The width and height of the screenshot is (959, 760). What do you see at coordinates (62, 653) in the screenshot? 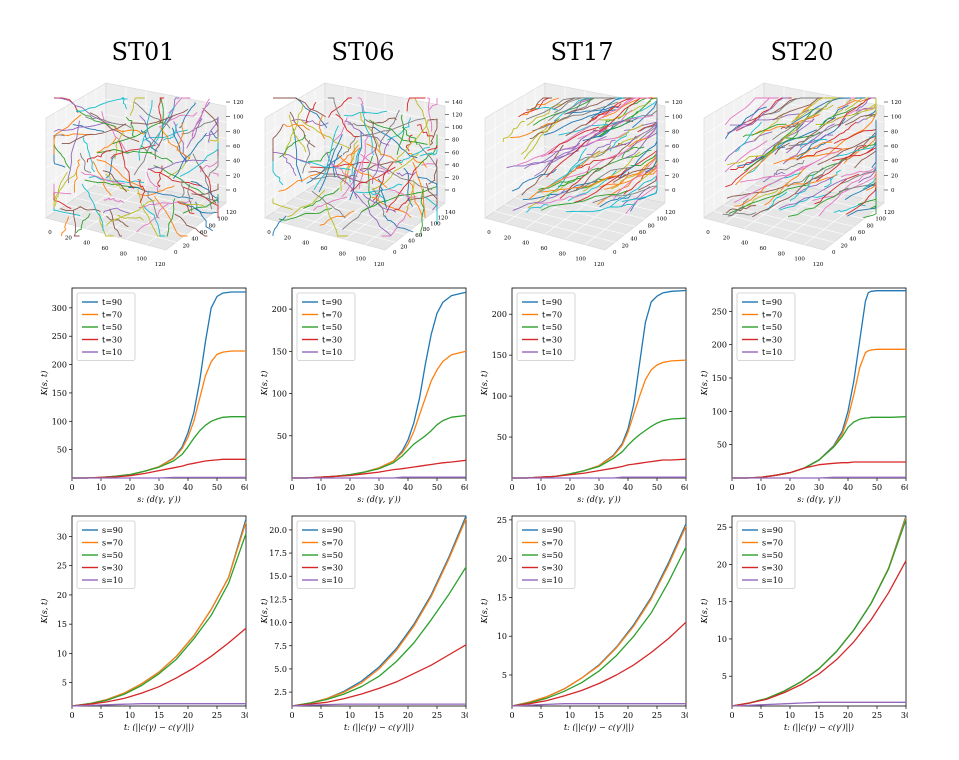
I see `y-tick-label: 10` at bounding box center [62, 653].